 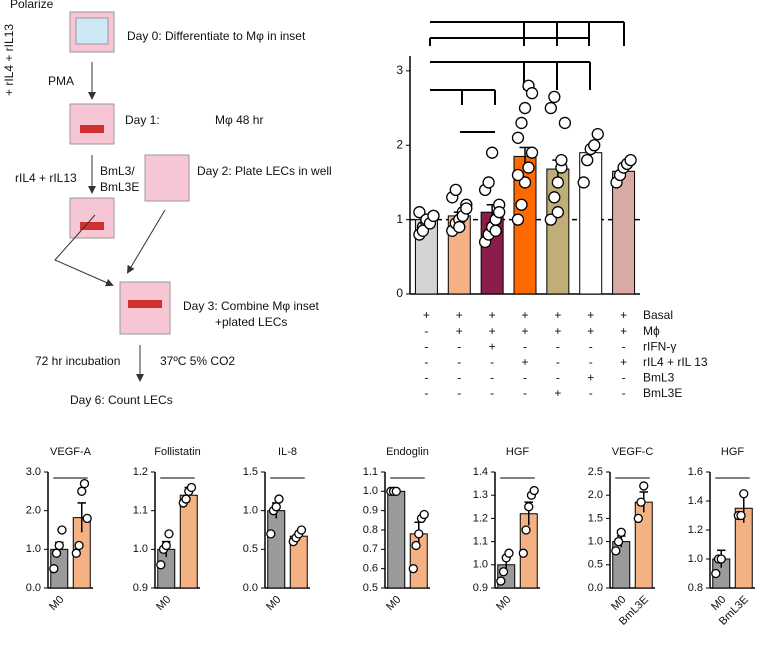 I want to click on y-tick-label: 3.0, so click(x=33, y=472).